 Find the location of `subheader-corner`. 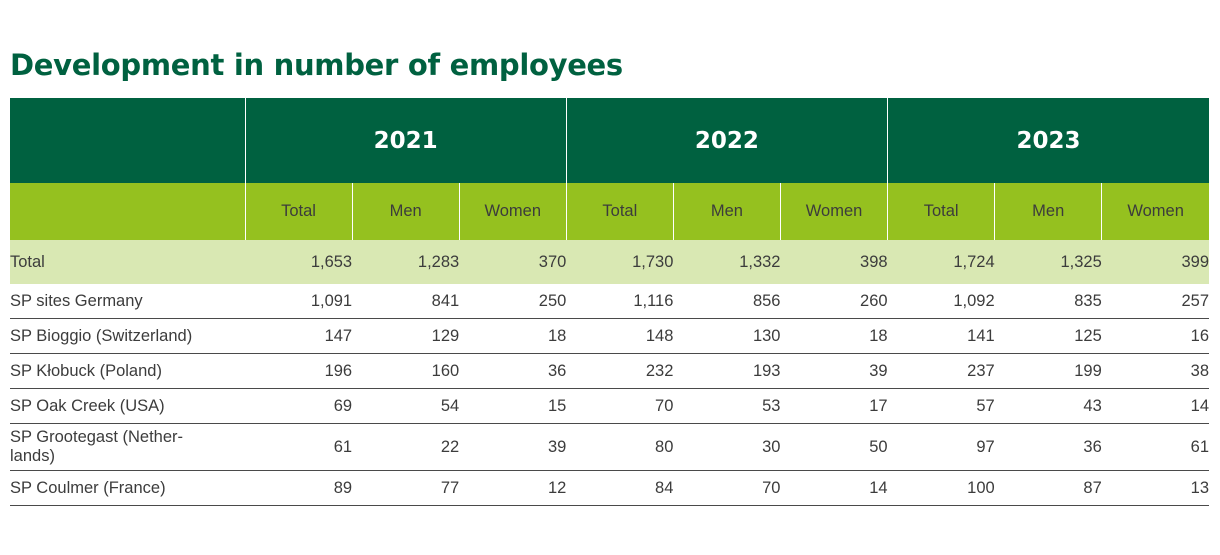

subheader-corner is located at coordinates (128, 211).